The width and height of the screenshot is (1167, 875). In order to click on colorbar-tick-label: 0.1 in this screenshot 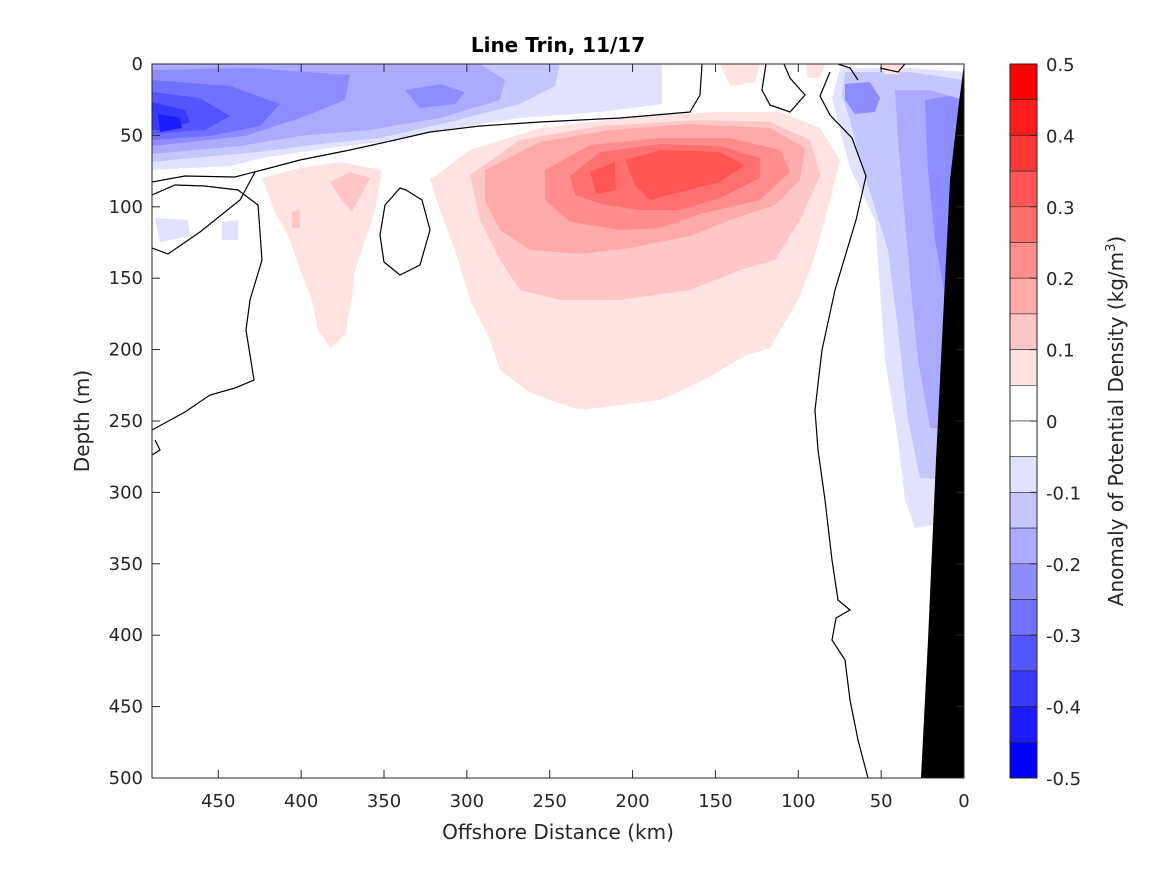, I will do `click(1060, 351)`.